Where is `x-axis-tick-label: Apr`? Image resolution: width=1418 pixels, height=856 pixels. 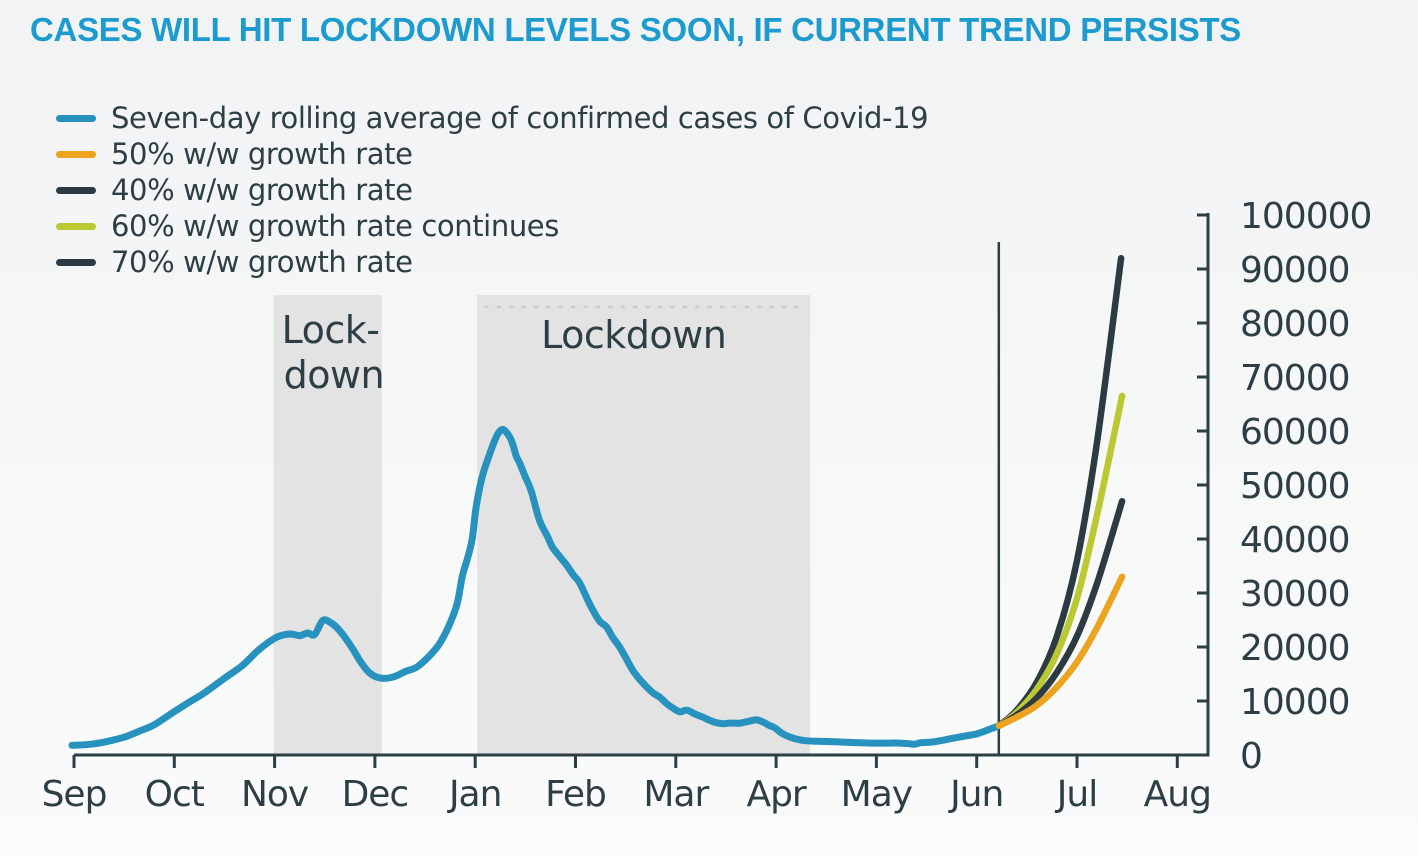 x-axis-tick-label: Apr is located at coordinates (776, 794).